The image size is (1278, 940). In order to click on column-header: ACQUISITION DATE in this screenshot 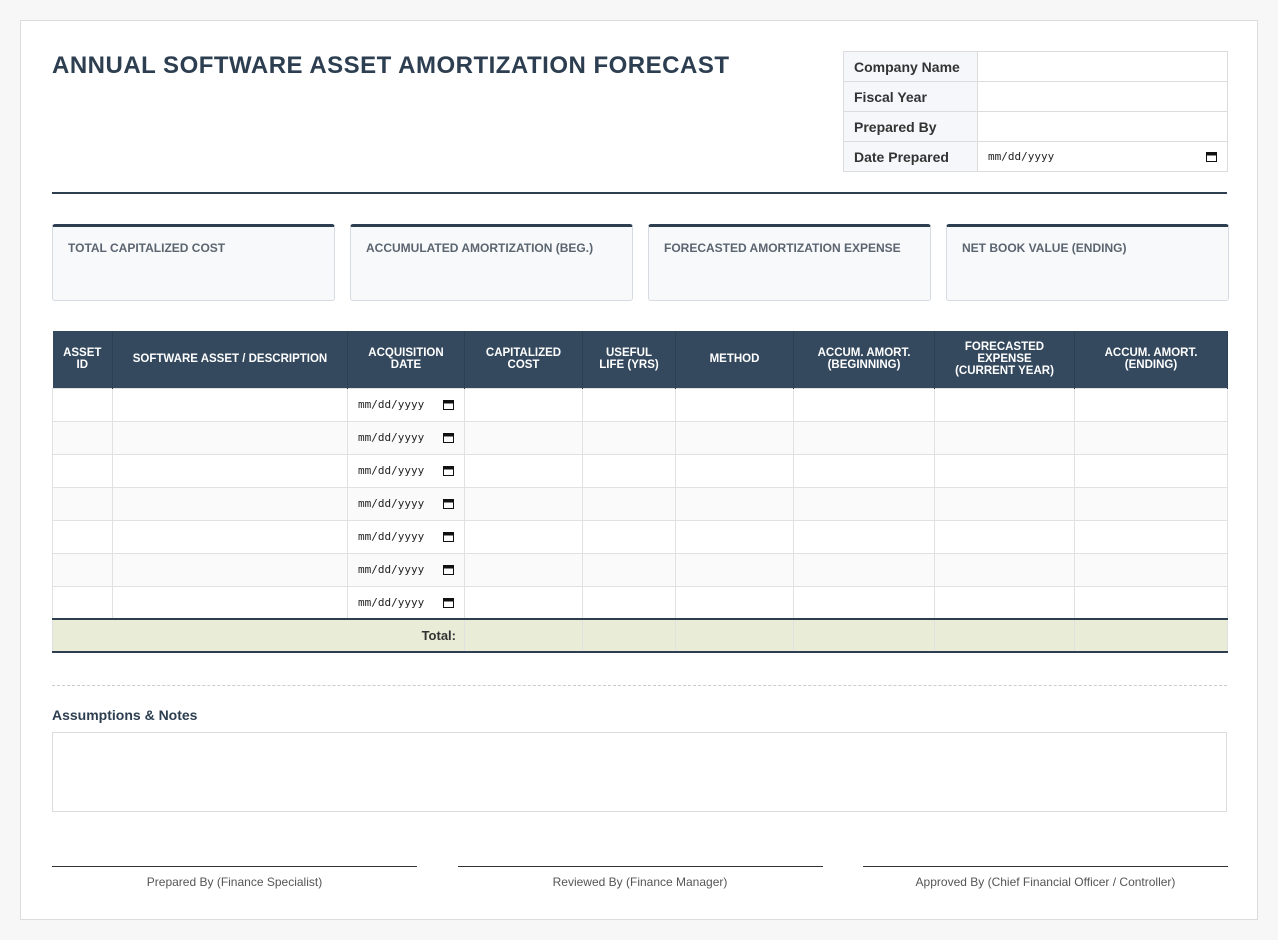, I will do `click(406, 359)`.